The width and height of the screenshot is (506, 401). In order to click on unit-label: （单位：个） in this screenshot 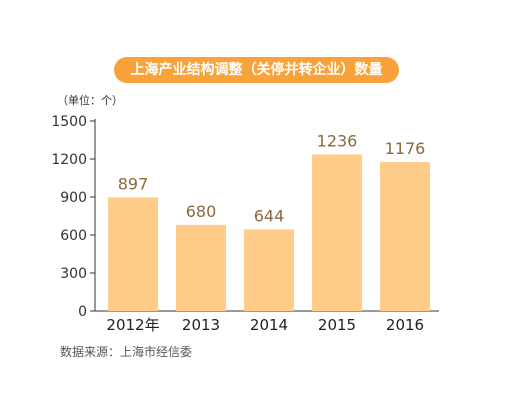, I will do `click(90, 100)`.